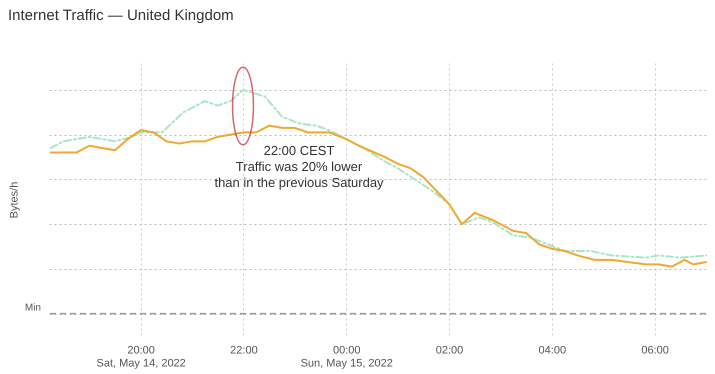 The width and height of the screenshot is (715, 374). I want to click on y-axis-title: Bytes/h, so click(14, 200).